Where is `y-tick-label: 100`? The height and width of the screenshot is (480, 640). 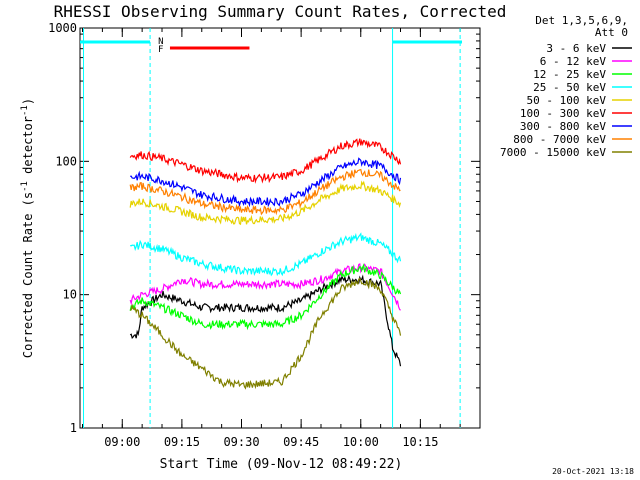
y-tick-label: 100 is located at coordinates (66, 161).